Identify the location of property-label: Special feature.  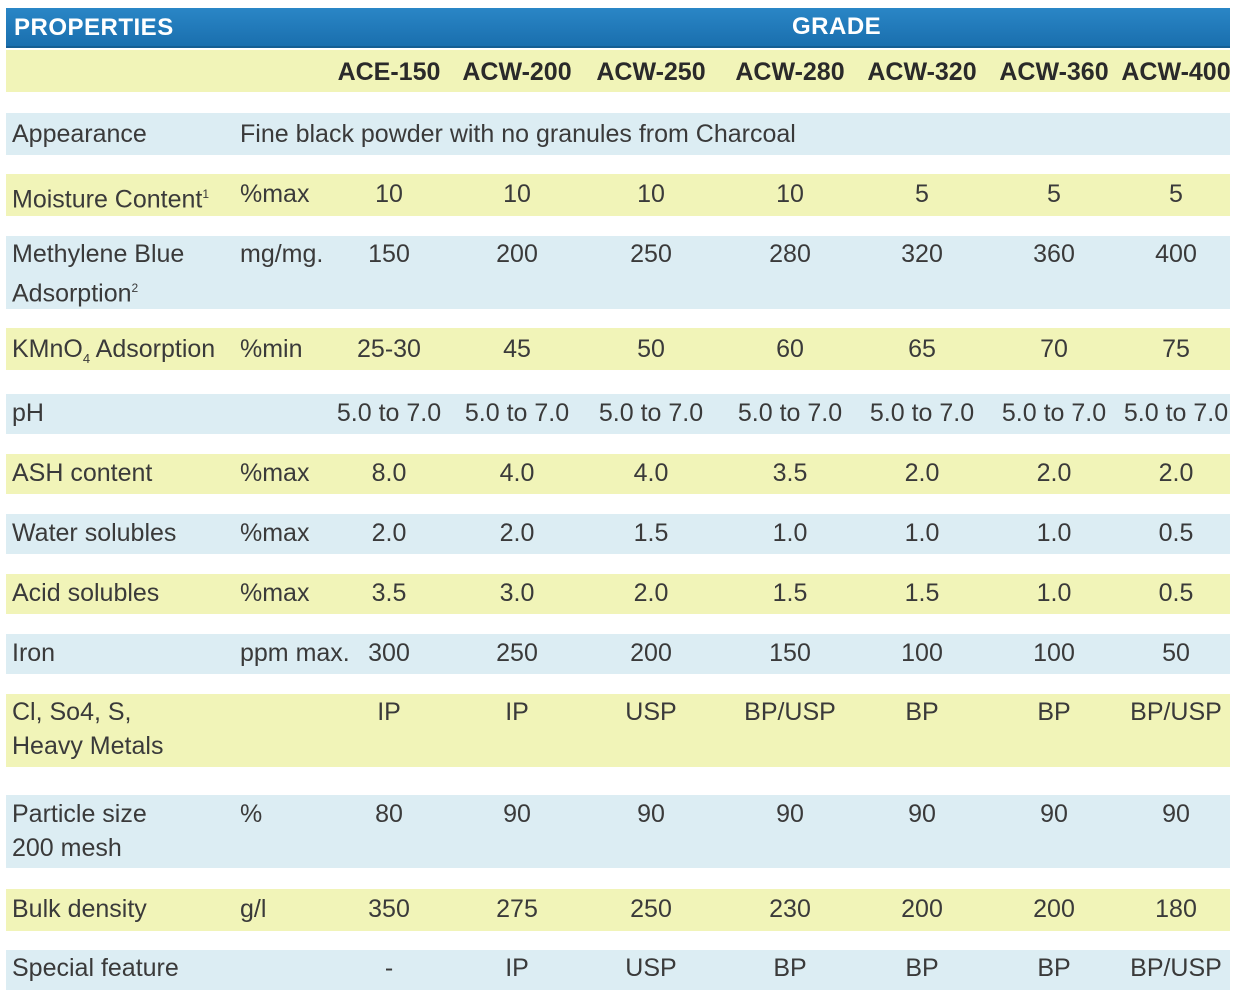
(95, 968).